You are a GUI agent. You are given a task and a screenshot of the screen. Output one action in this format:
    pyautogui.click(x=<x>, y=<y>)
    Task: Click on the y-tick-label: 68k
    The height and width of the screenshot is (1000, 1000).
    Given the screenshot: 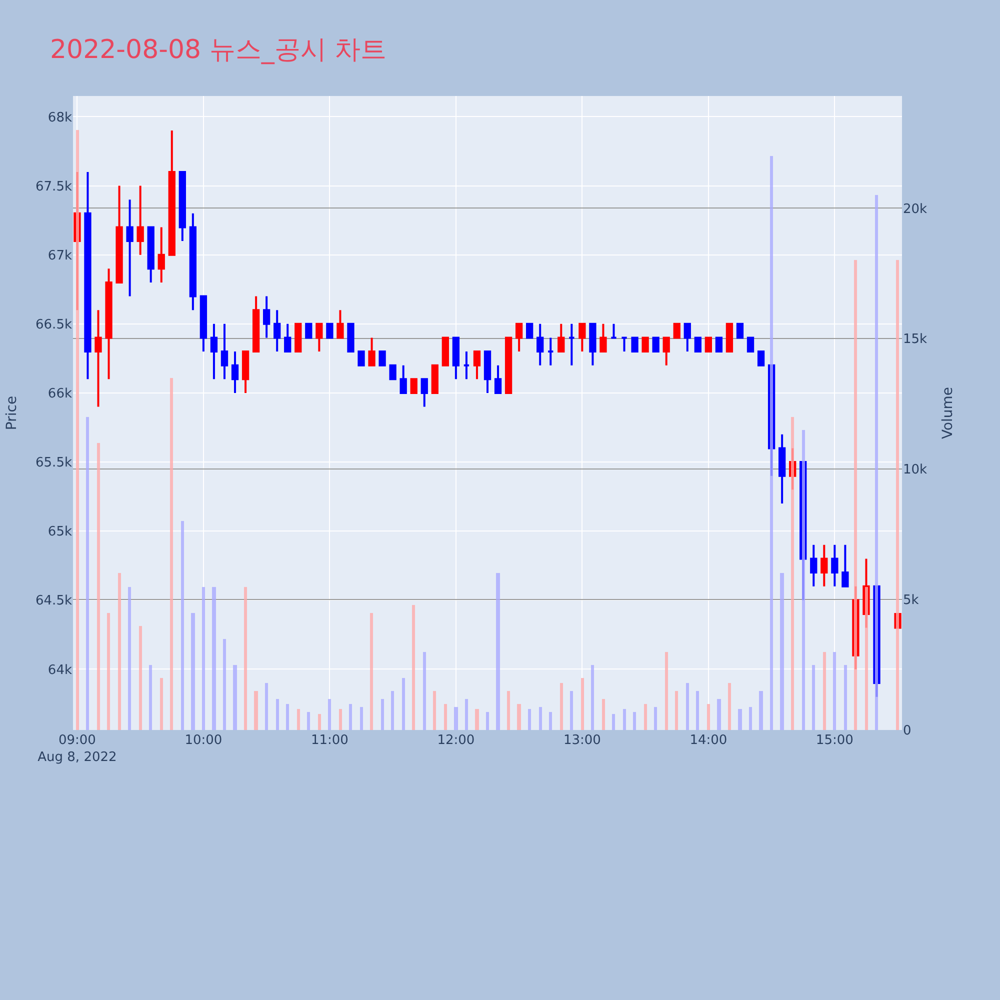 What is the action you would take?
    pyautogui.click(x=60, y=118)
    